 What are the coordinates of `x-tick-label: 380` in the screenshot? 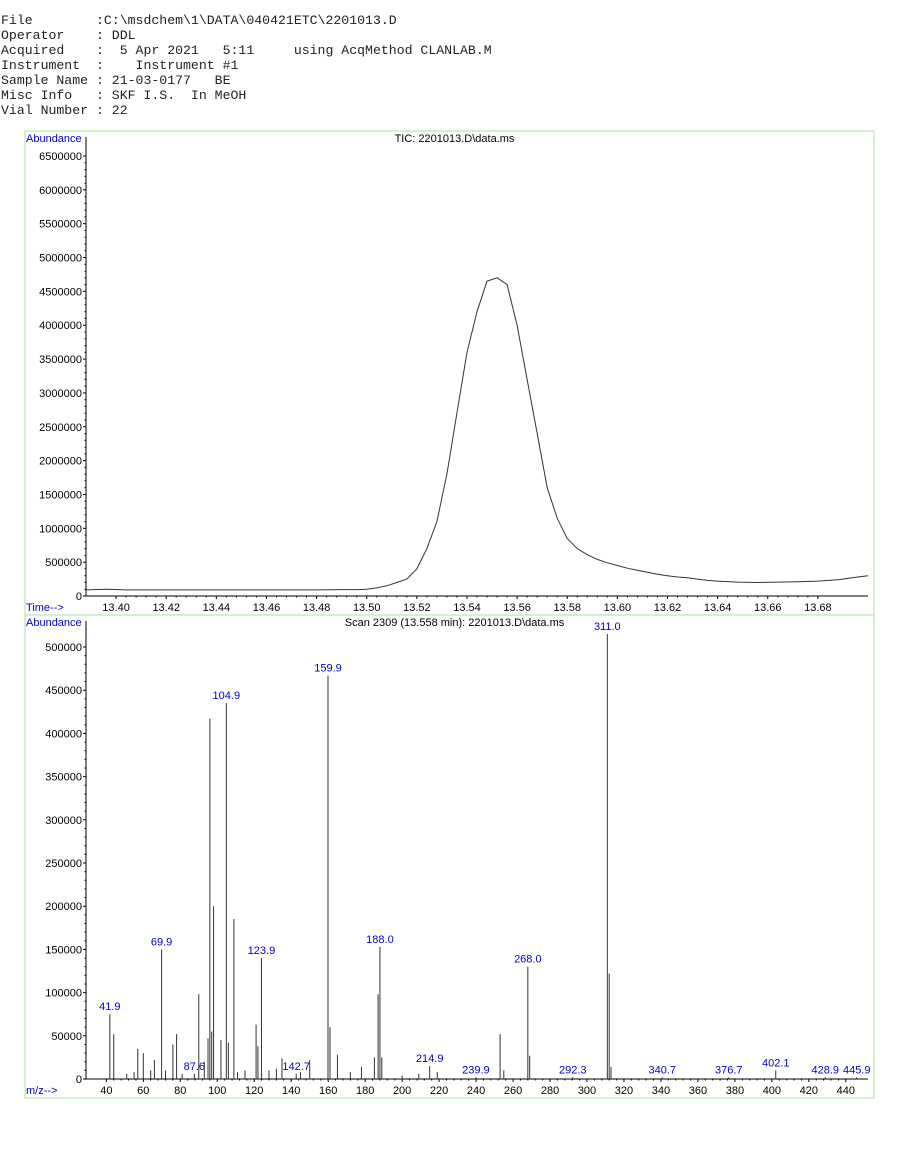 It's located at (735, 1091).